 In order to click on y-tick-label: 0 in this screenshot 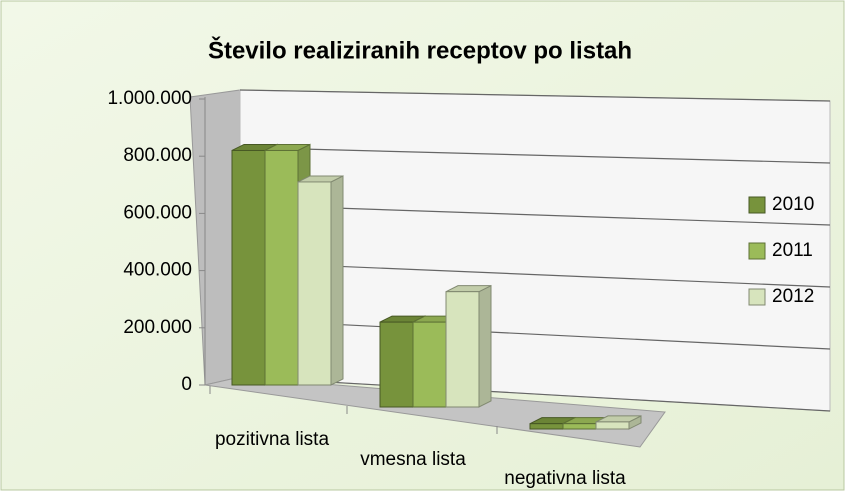, I will do `click(186, 384)`.